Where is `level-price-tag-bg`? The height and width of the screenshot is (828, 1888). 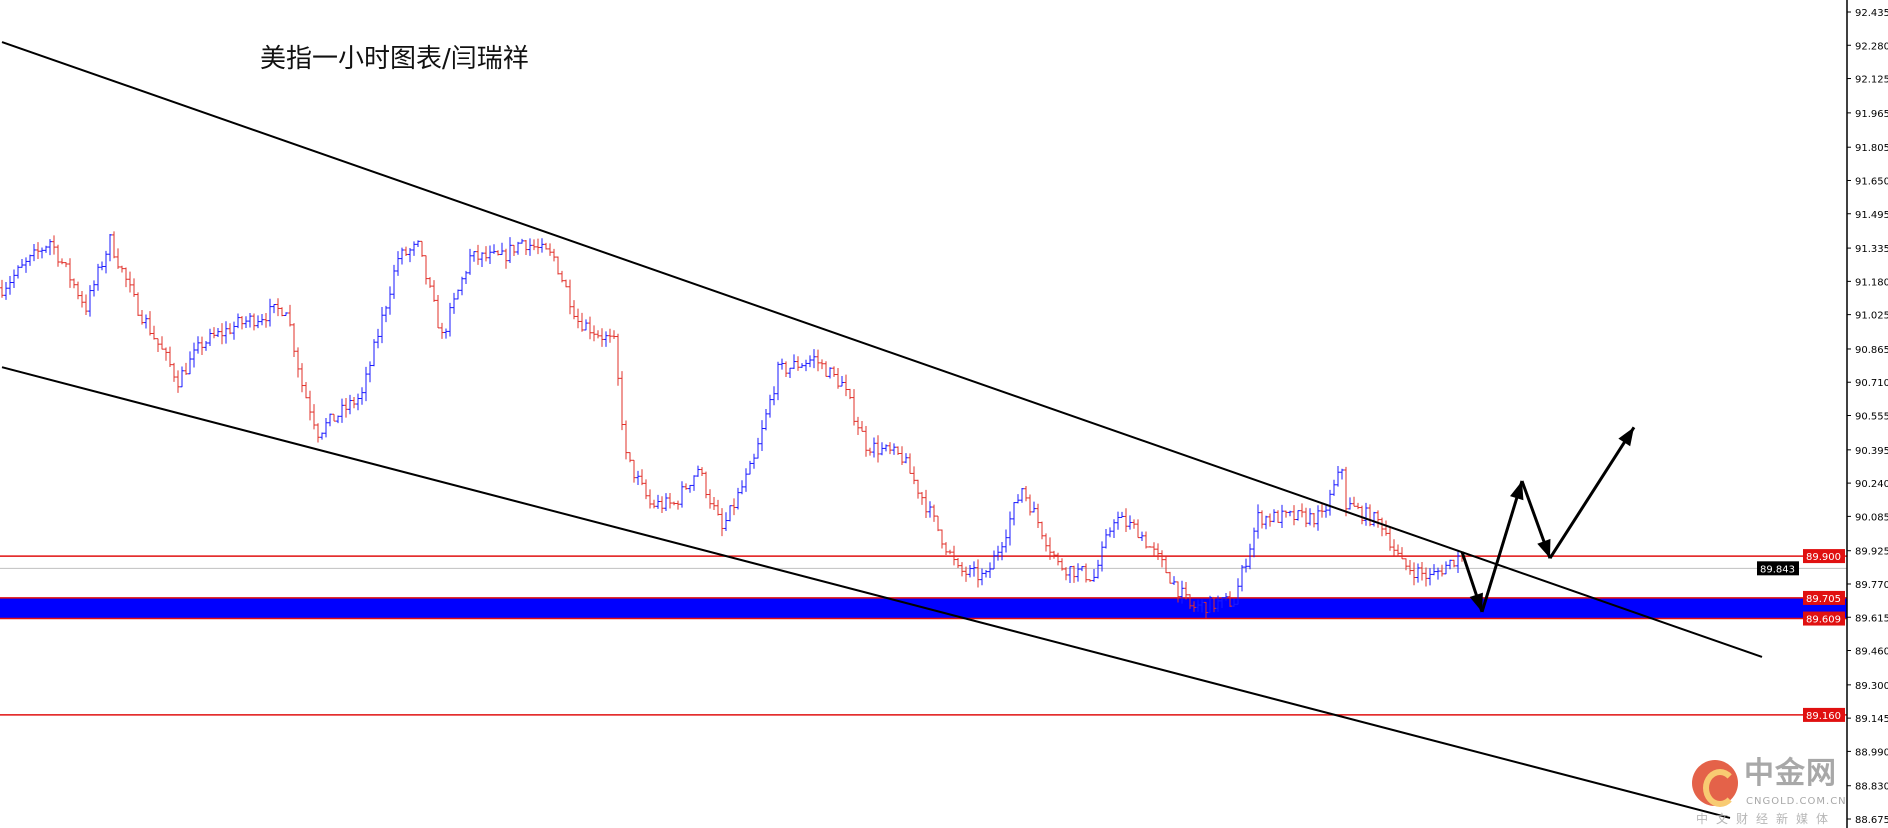
level-price-tag-bg is located at coordinates (1824, 714).